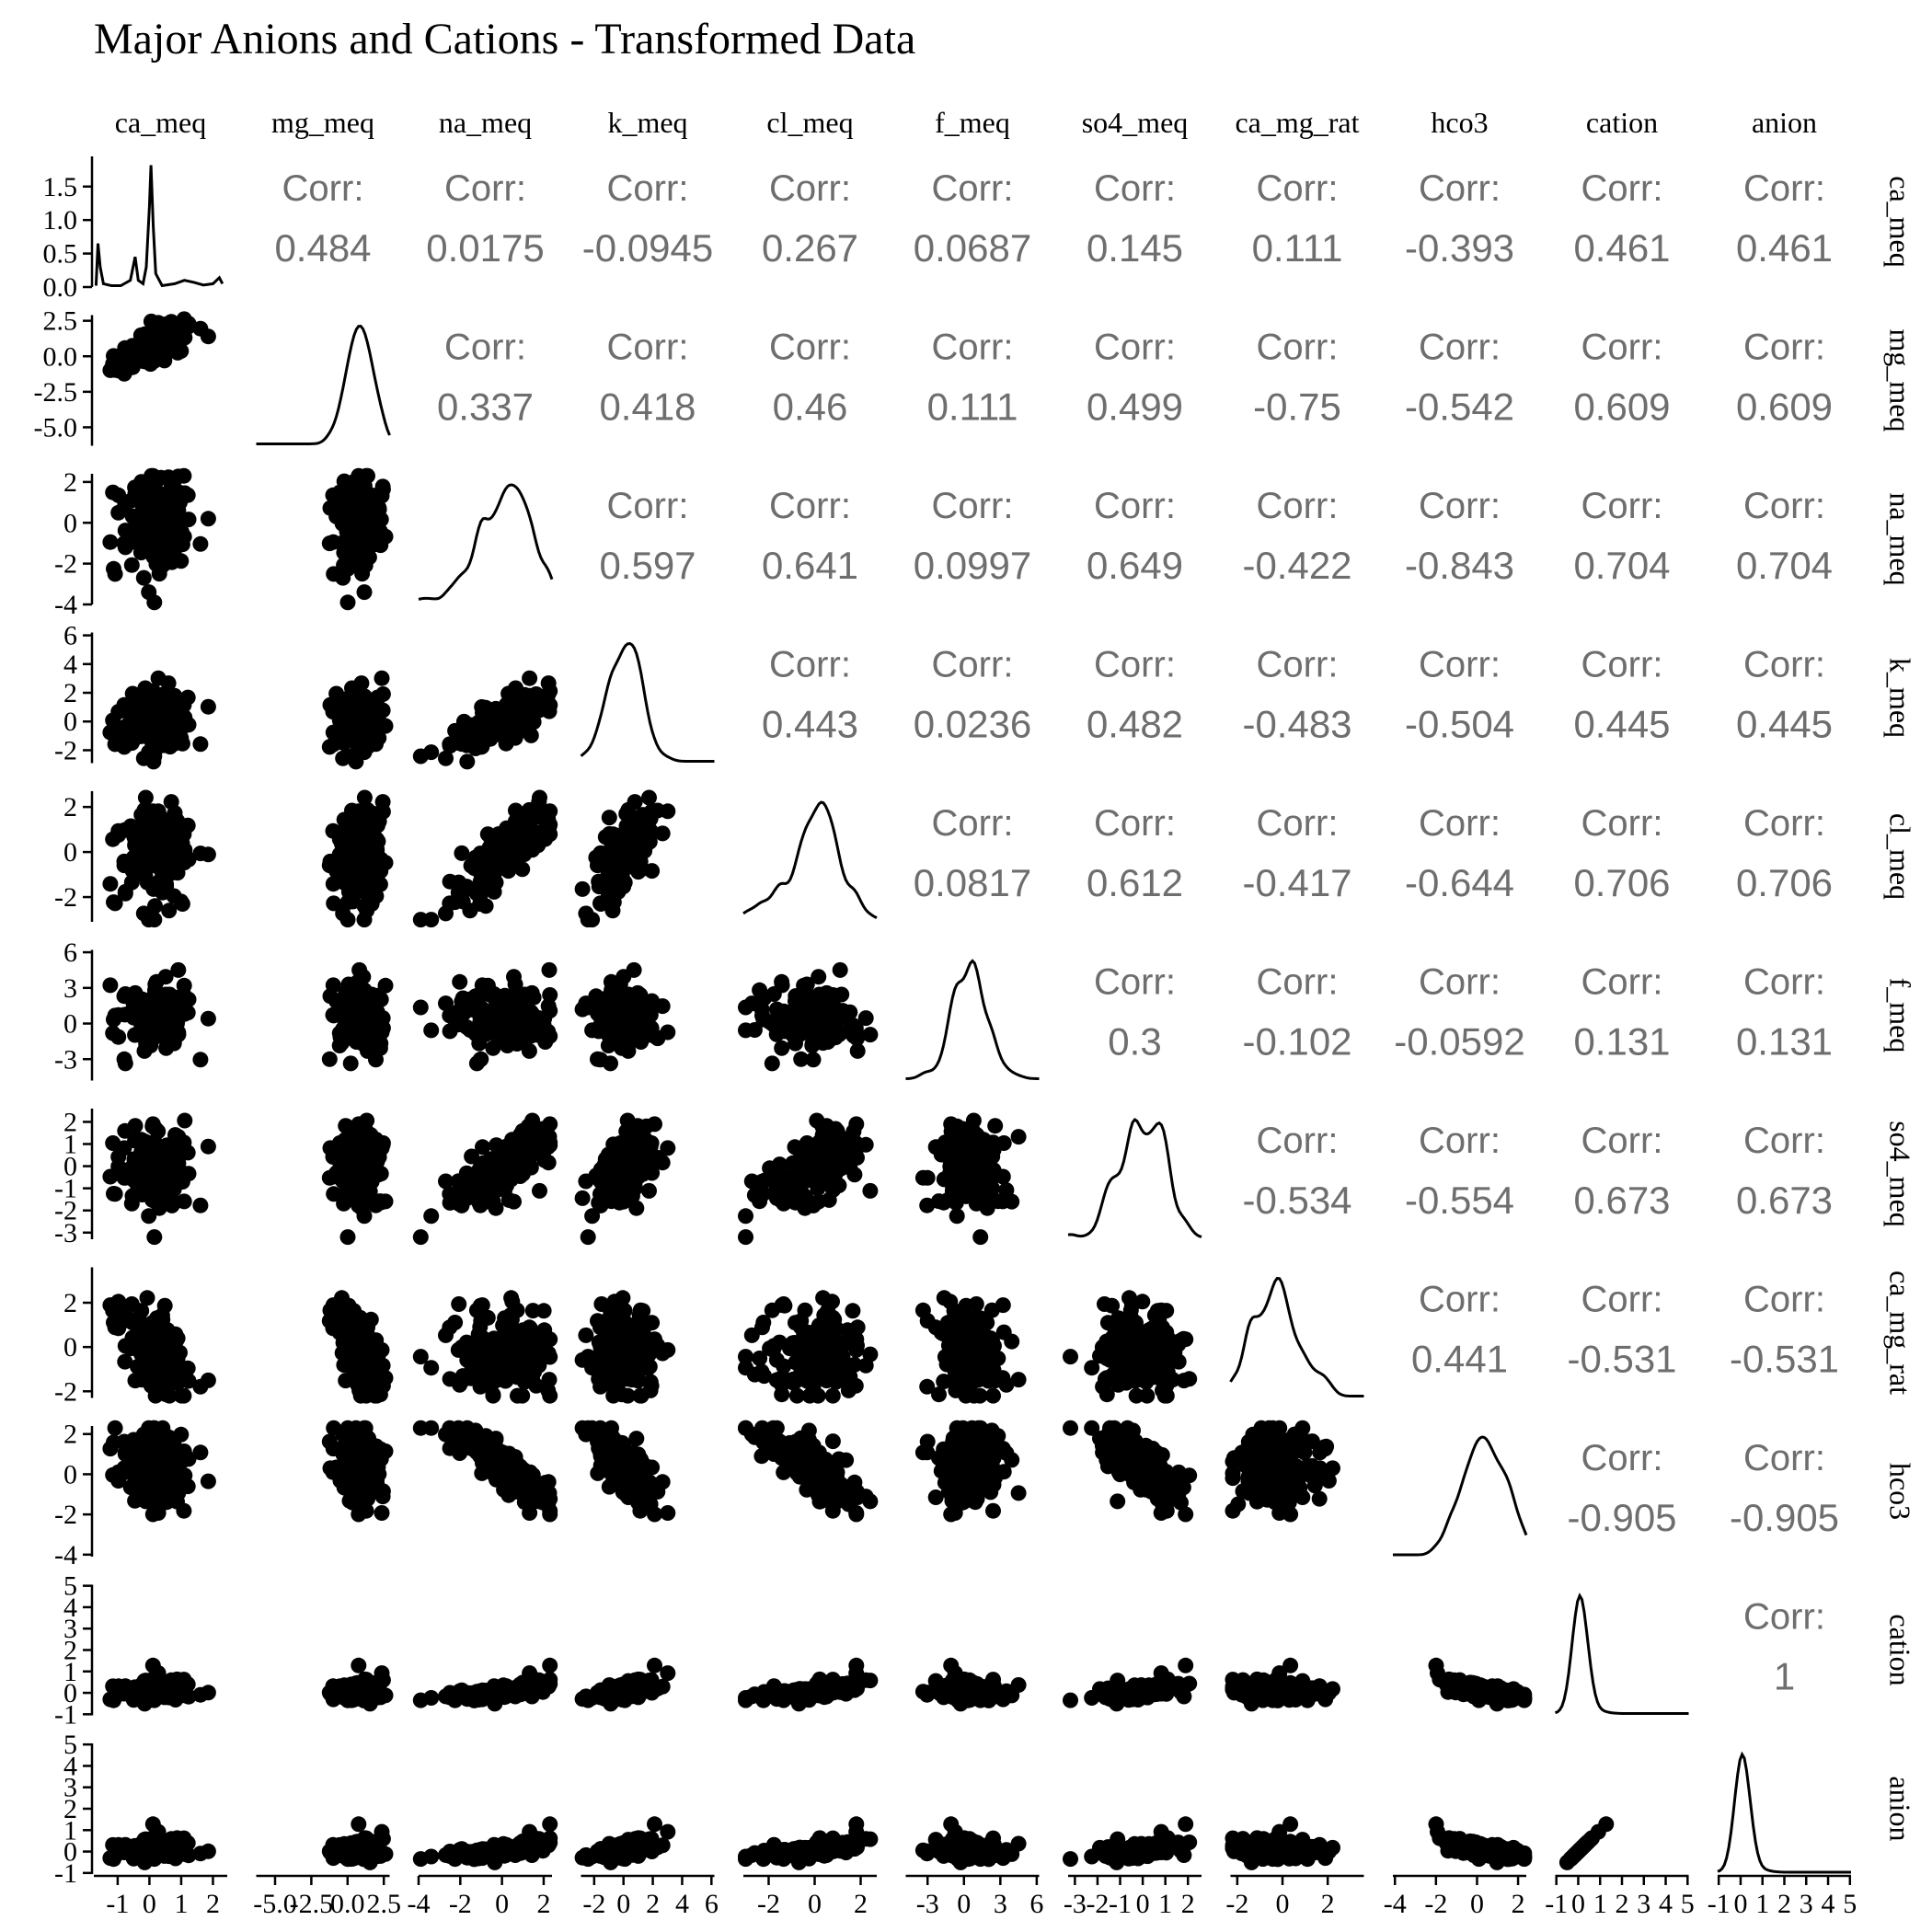 Image resolution: width=1932 pixels, height=1932 pixels. What do you see at coordinates (1901, 1808) in the screenshot?
I see `row-strip-label: anion` at bounding box center [1901, 1808].